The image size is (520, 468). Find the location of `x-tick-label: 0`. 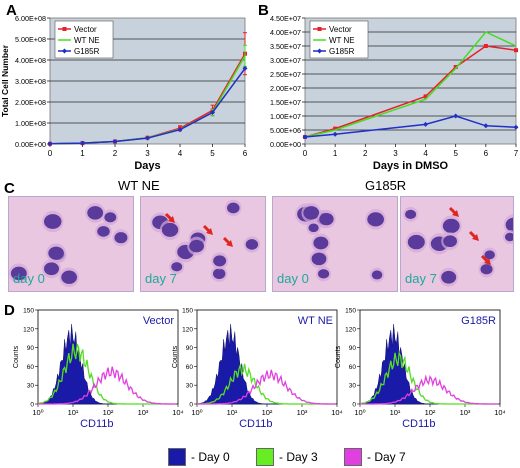

x-tick-label: 0 is located at coordinates (50, 153).